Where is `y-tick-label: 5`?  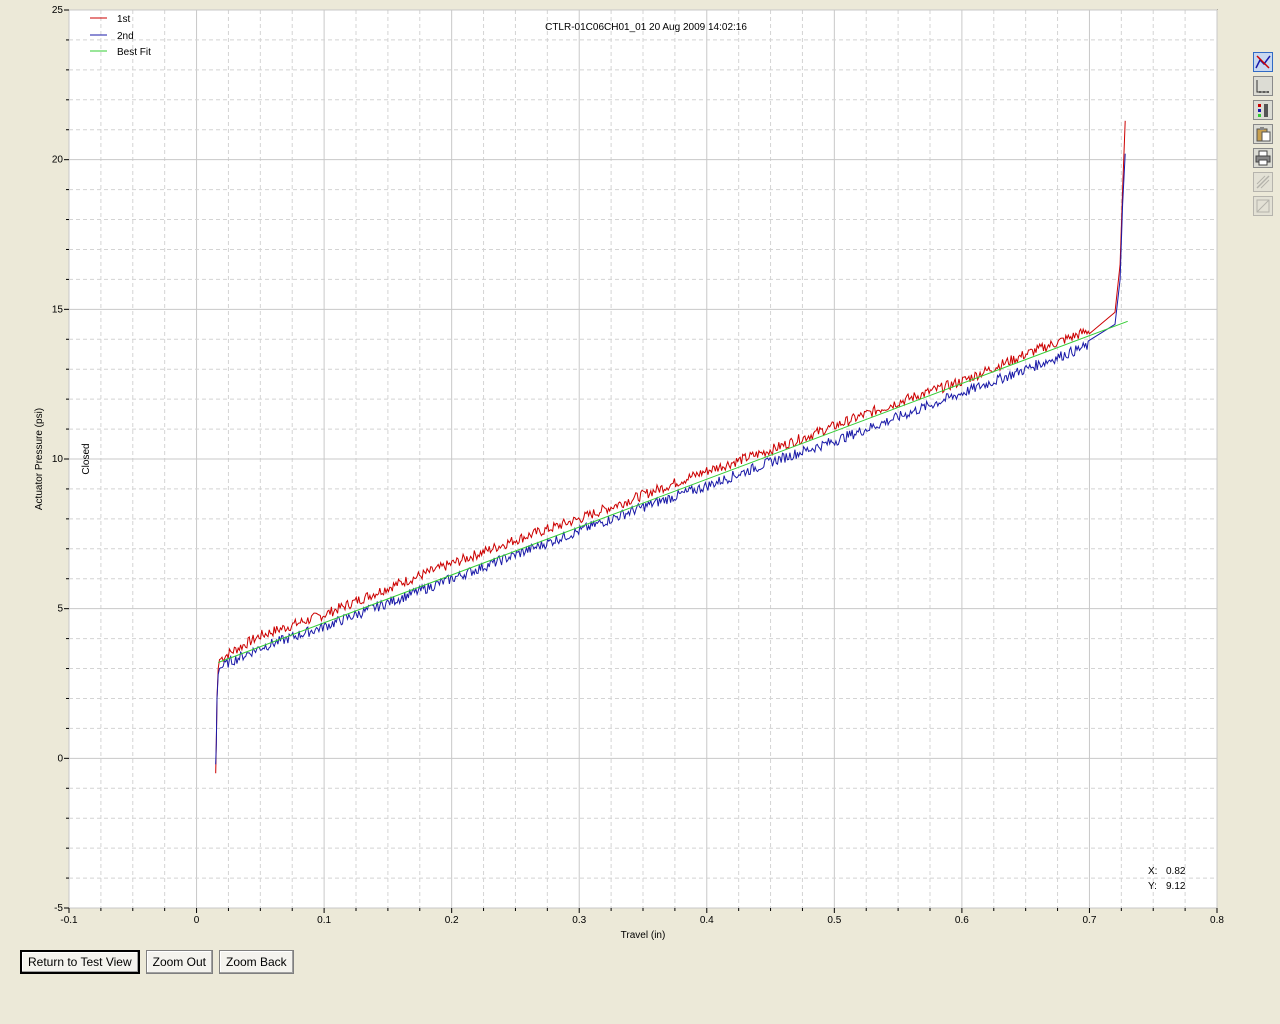
y-tick-label: 5 is located at coordinates (60, 609).